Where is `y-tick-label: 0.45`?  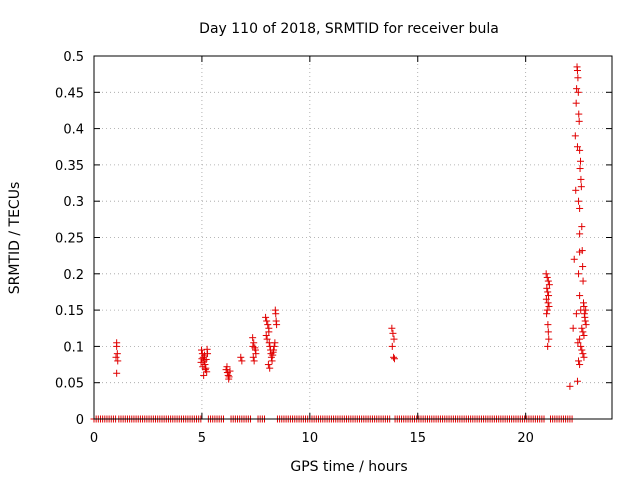
y-tick-label: 0.45 is located at coordinates (69, 93).